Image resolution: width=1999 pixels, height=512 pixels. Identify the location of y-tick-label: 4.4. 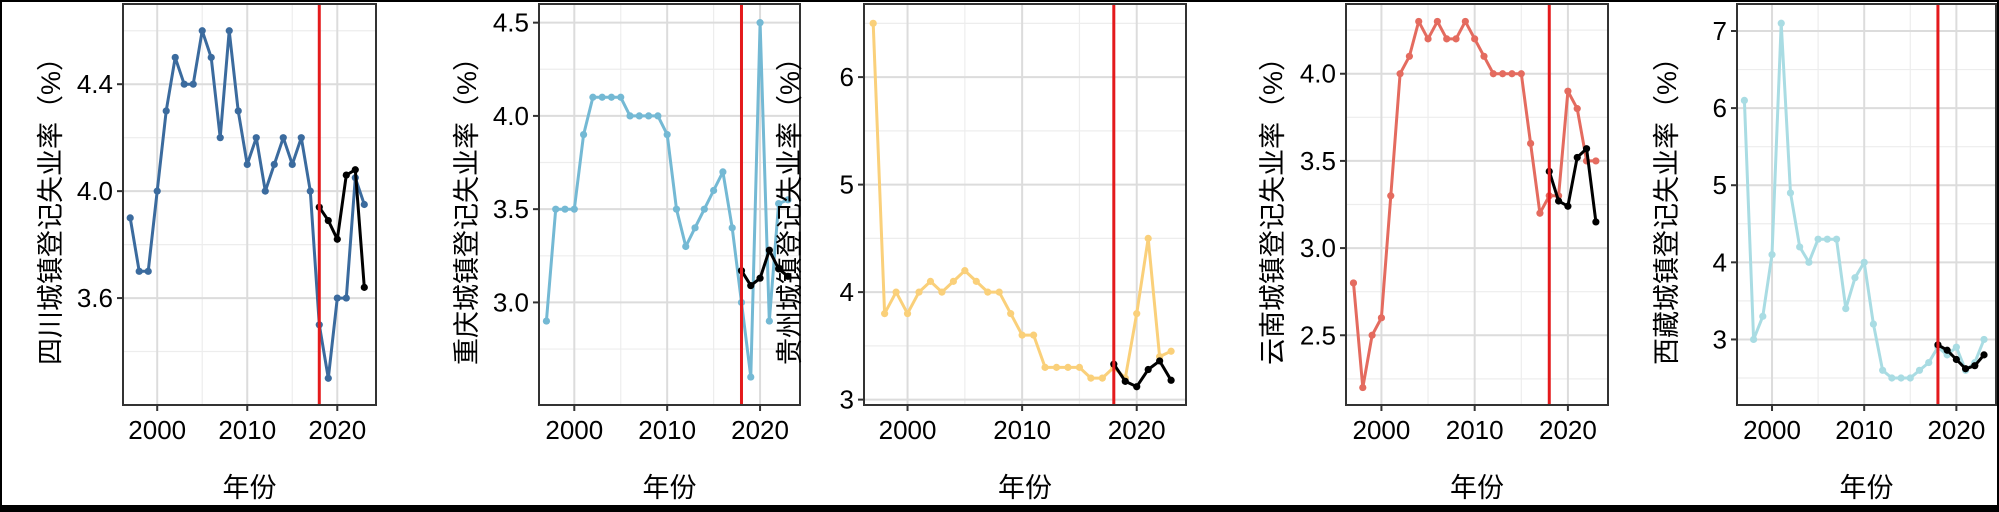
(95, 84).